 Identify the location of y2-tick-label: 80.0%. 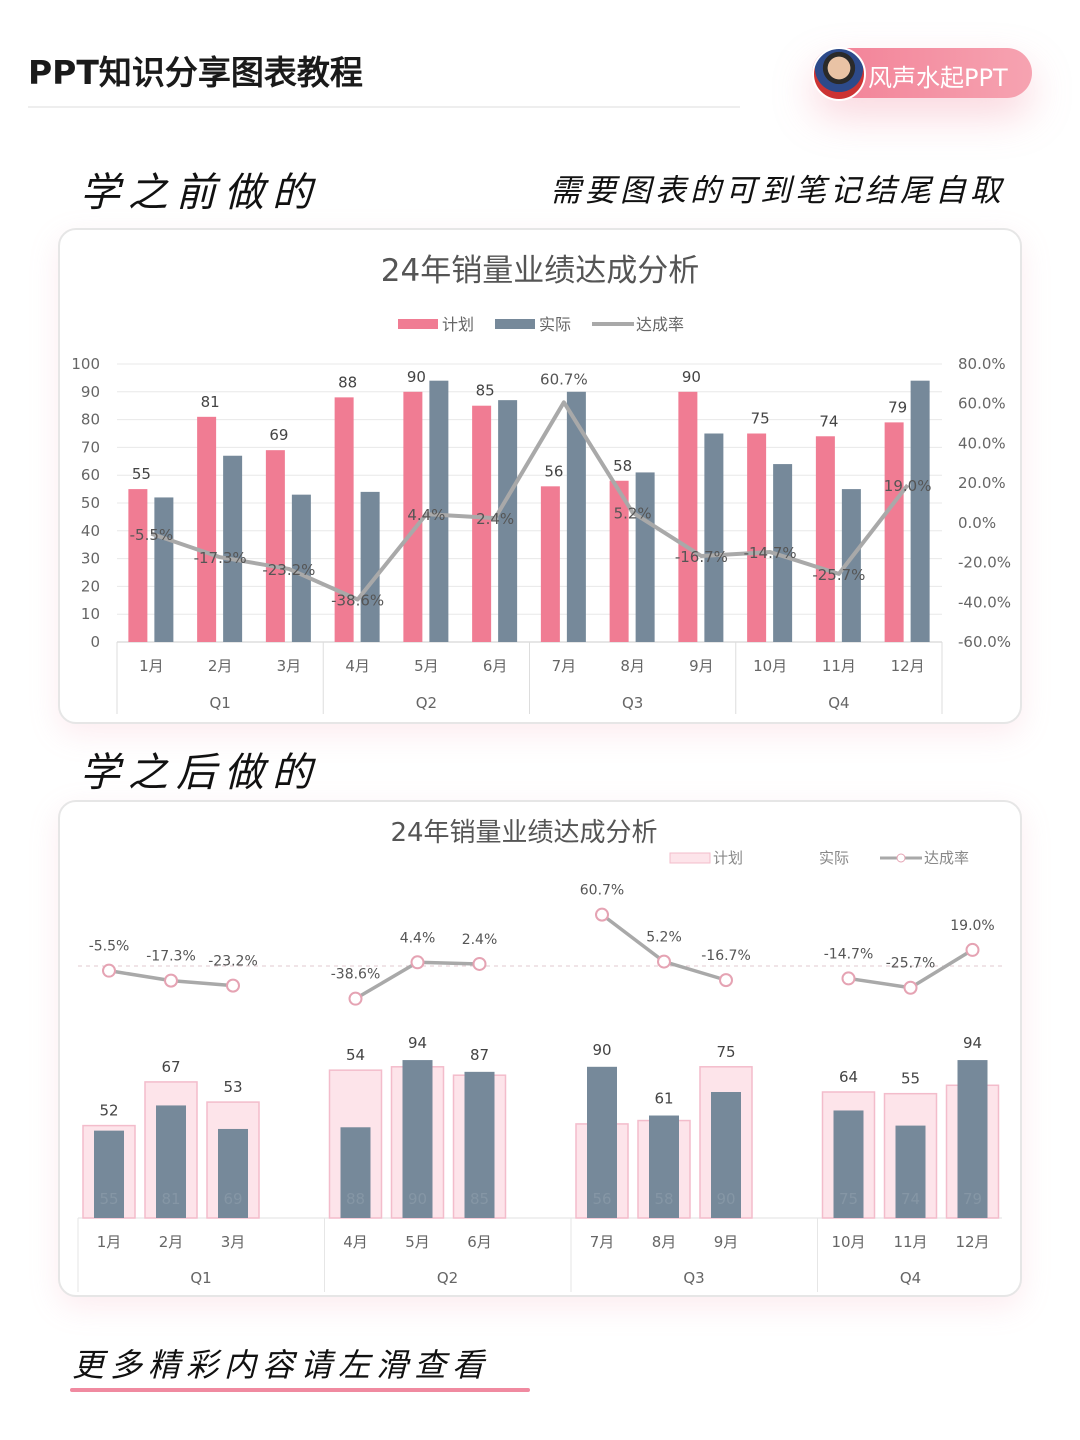
(982, 364).